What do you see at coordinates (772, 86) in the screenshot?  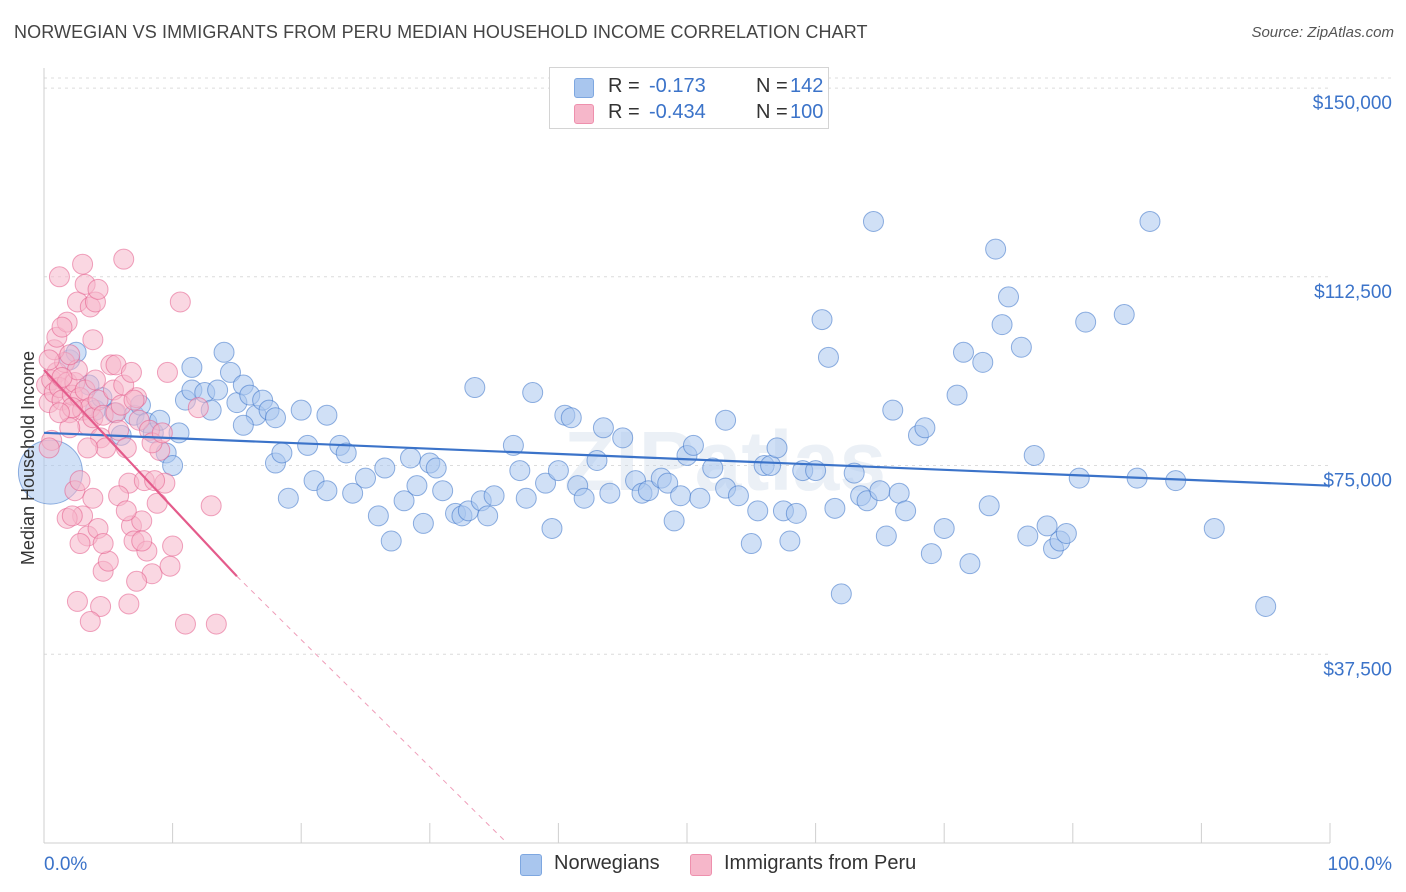 I see `n-label: N =` at bounding box center [772, 86].